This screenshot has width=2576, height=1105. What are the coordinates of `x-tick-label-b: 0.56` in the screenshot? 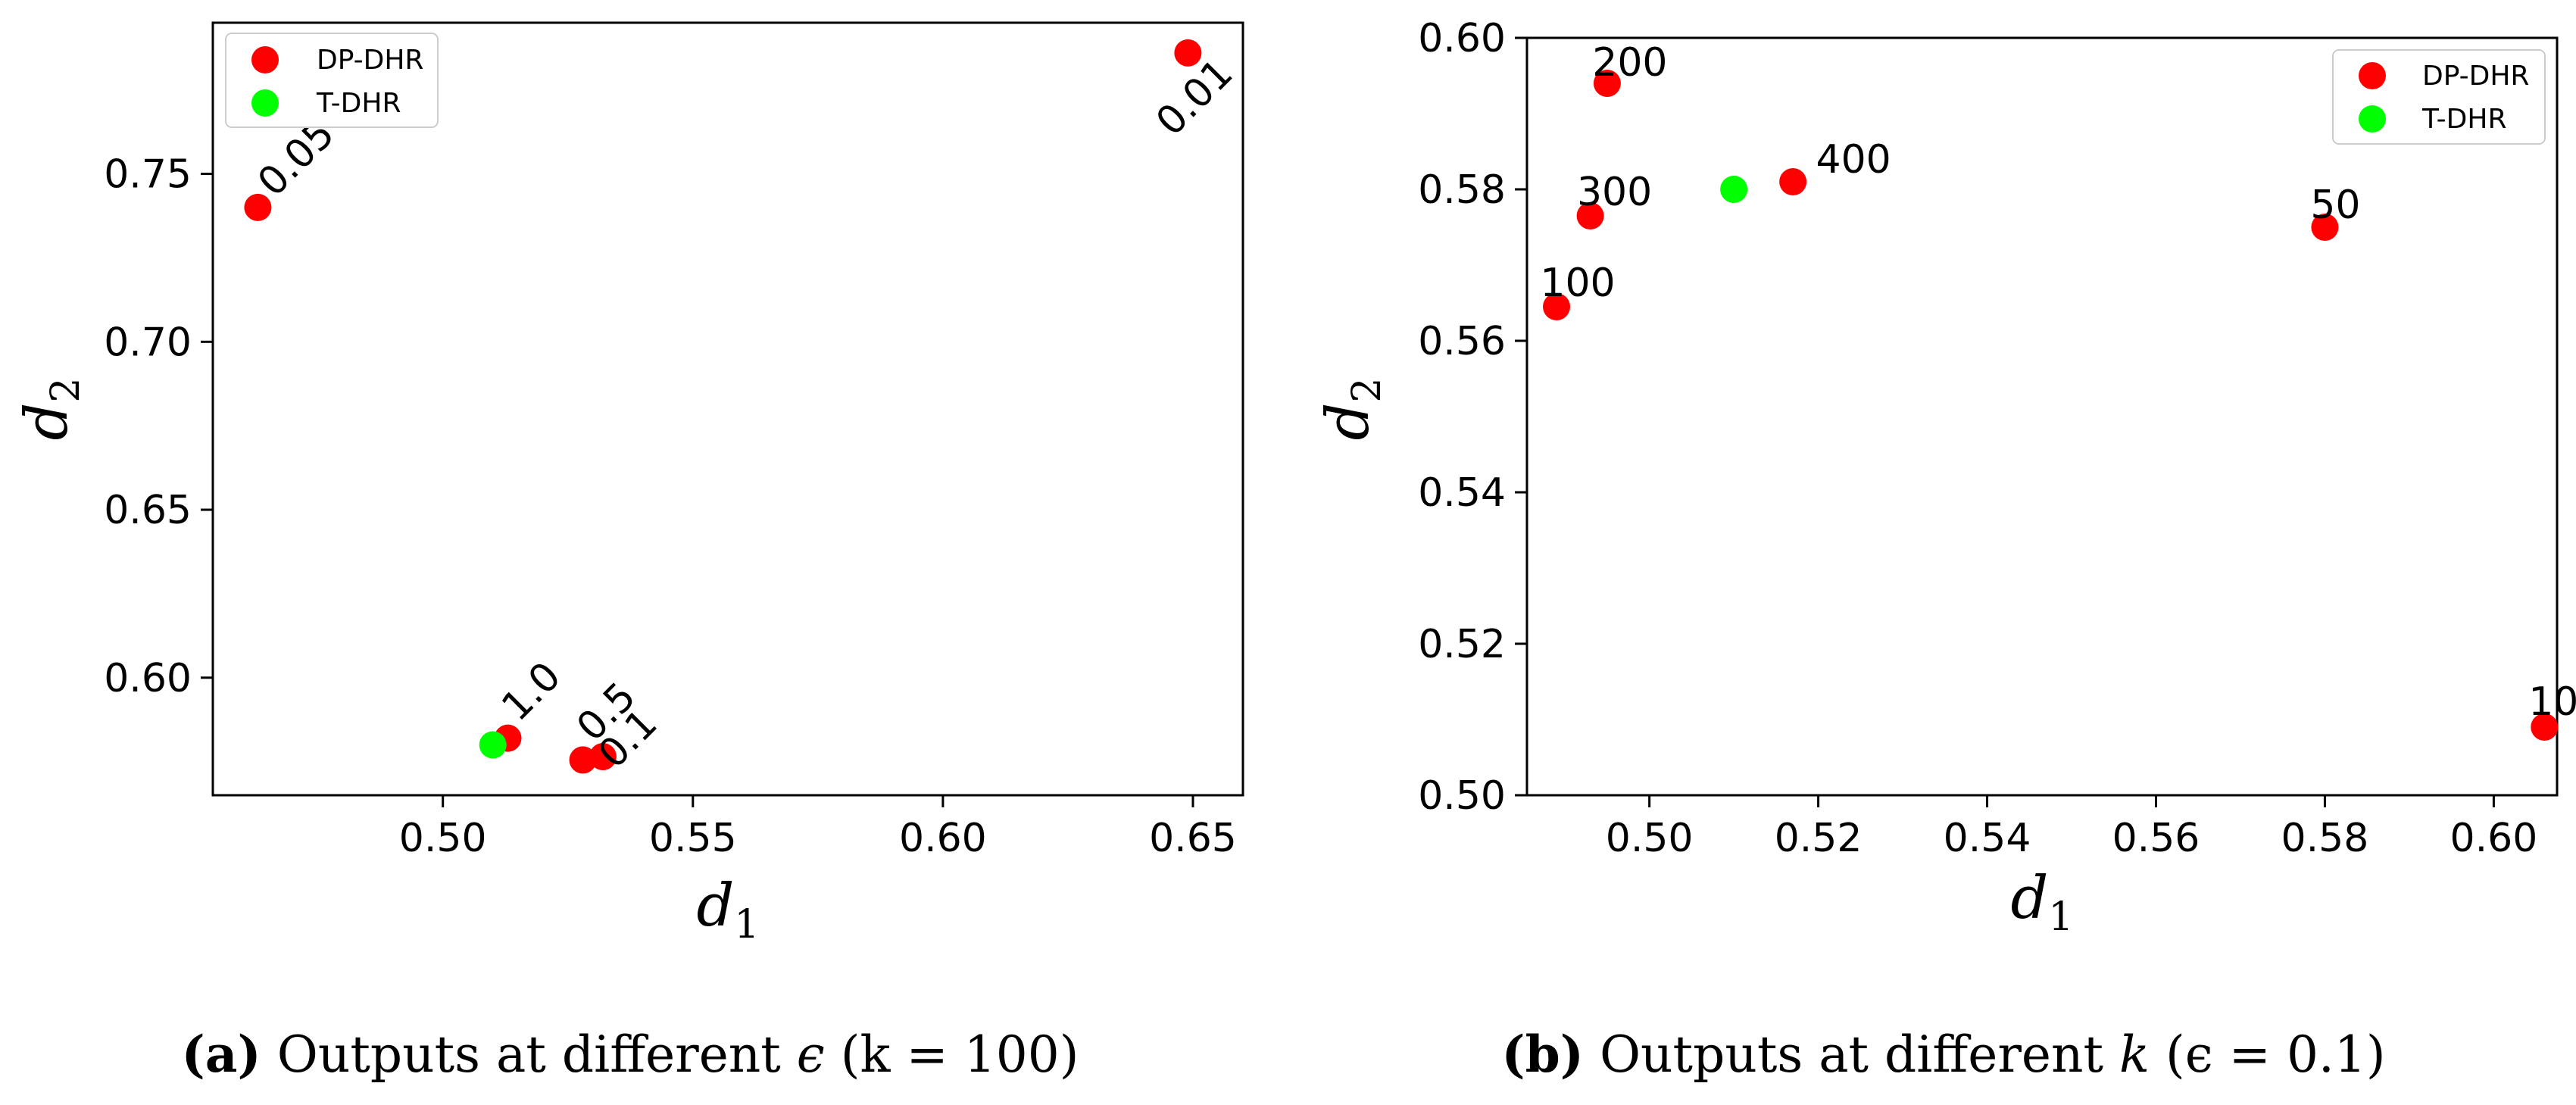 It's located at (2156, 838).